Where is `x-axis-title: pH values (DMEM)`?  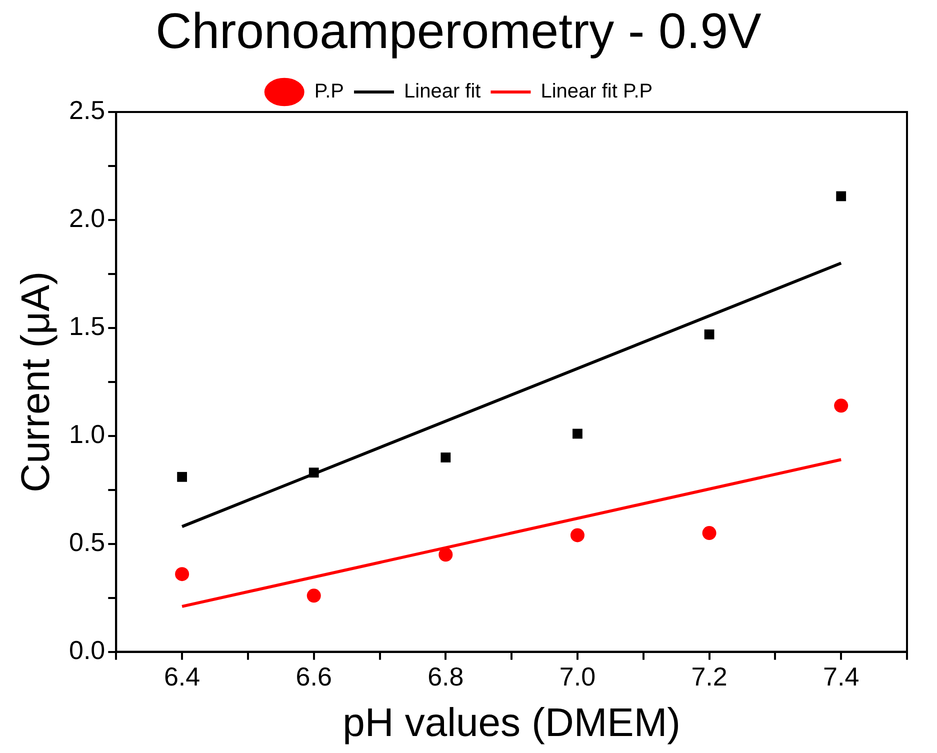
x-axis-title: pH values (DMEM) is located at coordinates (511, 723).